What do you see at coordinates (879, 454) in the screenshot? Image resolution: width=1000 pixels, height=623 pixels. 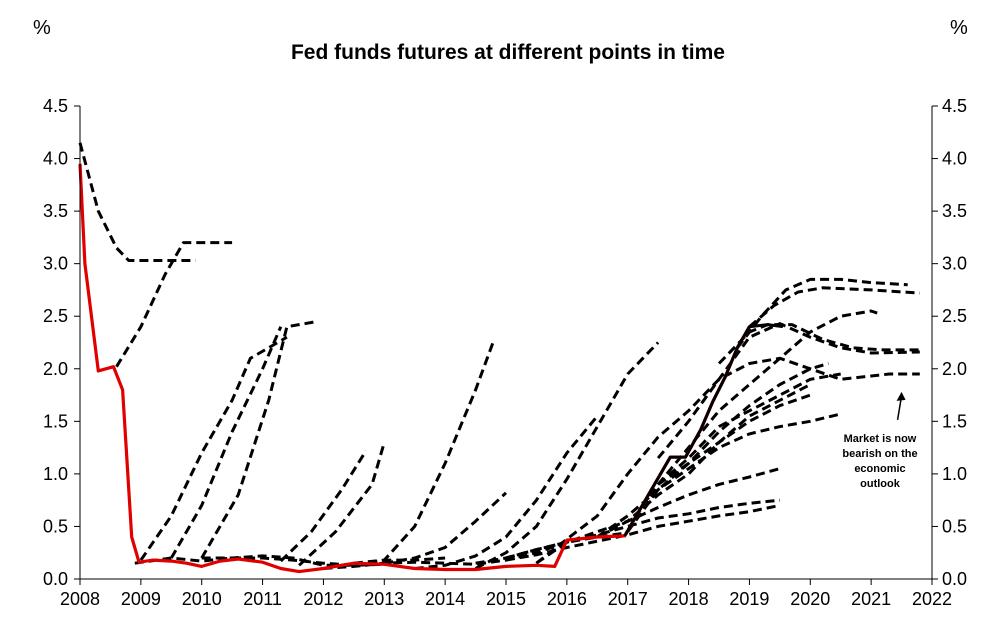 I see `annotation-text-line: bearish on the` at bounding box center [879, 454].